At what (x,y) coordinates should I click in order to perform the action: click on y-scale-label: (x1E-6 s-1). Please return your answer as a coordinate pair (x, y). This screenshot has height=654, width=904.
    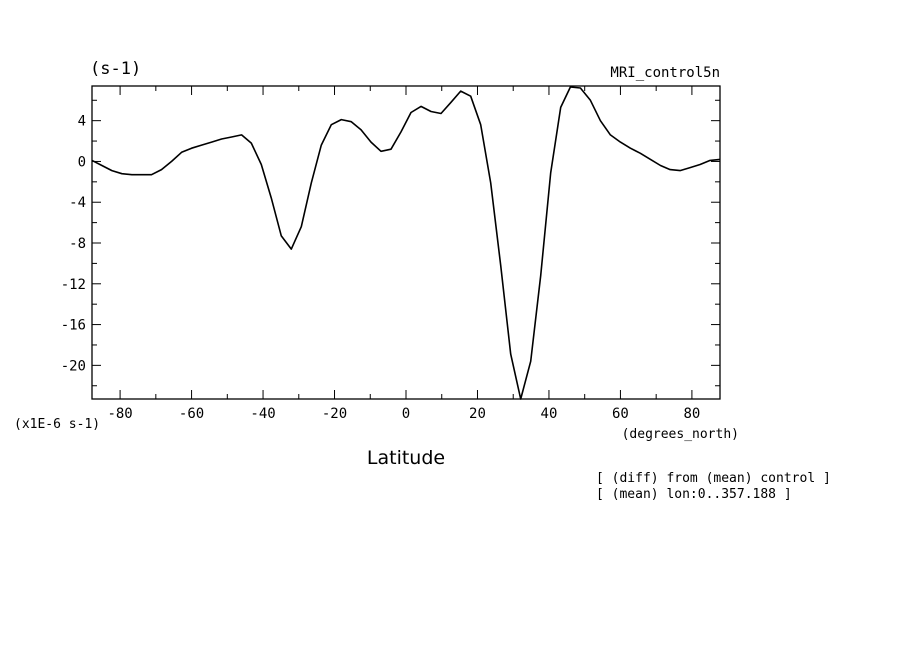
    Looking at the image, I should click on (57, 424).